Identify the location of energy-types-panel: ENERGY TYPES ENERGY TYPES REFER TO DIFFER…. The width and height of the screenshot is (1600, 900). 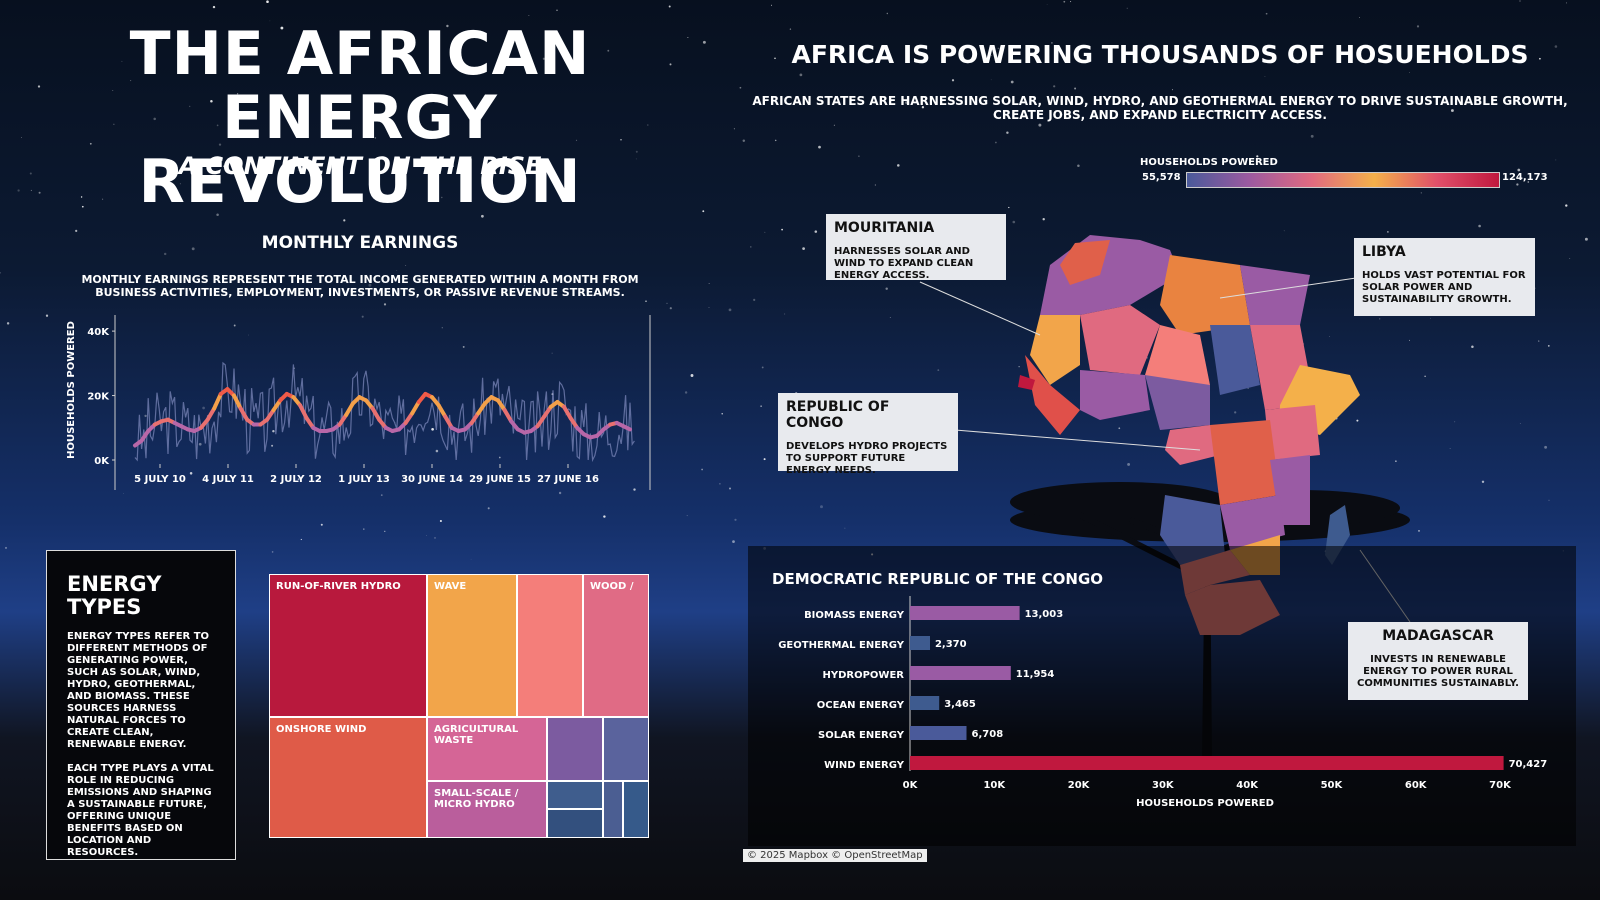
(141, 705).